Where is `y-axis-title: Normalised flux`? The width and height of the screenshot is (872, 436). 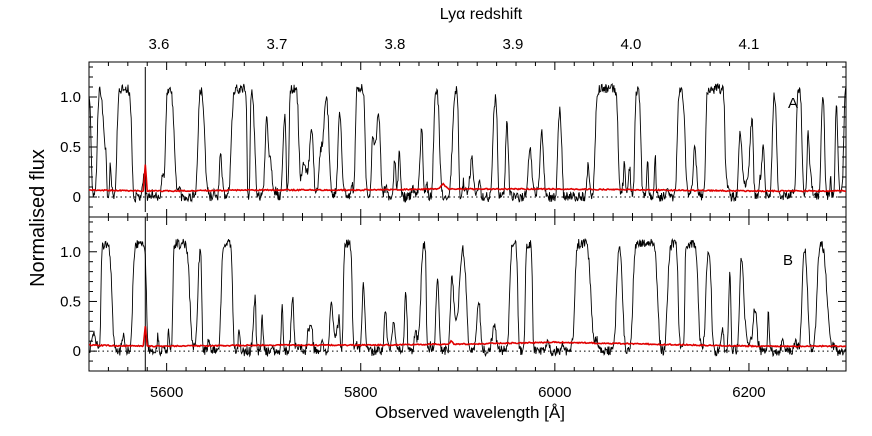
y-axis-title: Normalised flux is located at coordinates (38, 218).